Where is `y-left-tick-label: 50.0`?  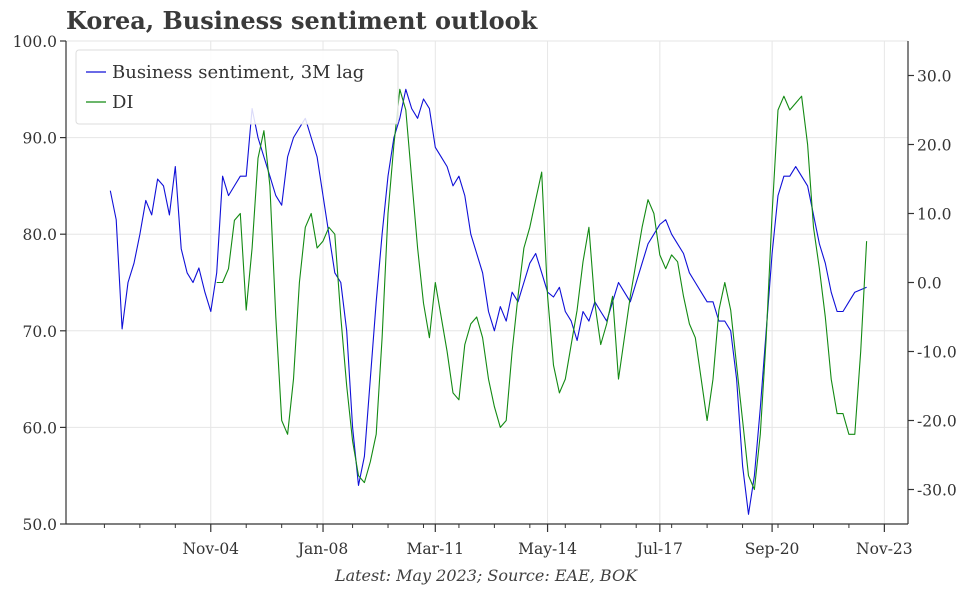 y-left-tick-label: 50.0 is located at coordinates (39, 525).